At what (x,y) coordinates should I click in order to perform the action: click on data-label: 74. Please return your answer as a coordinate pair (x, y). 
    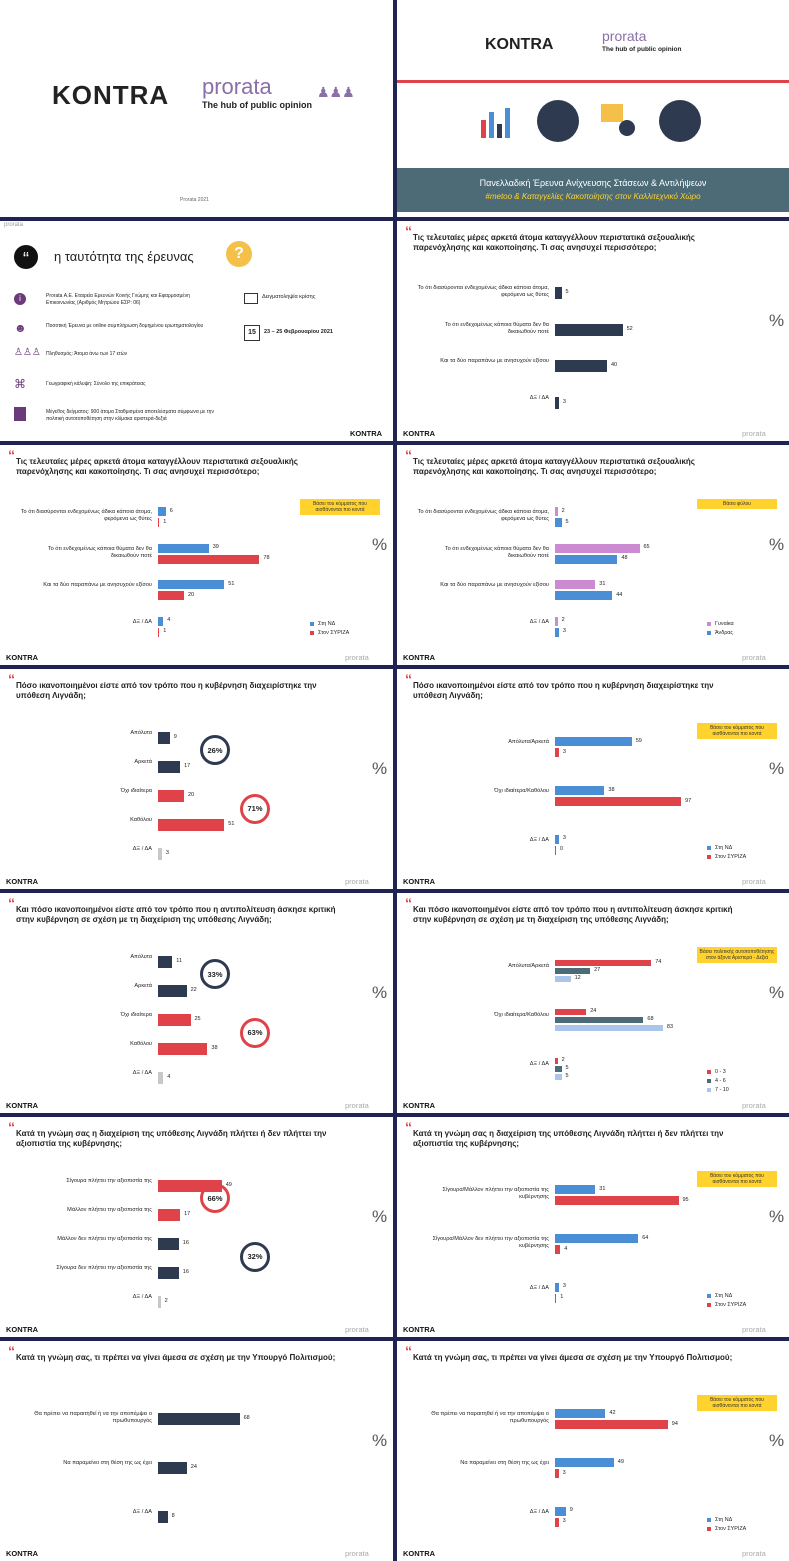
    Looking at the image, I should click on (658, 962).